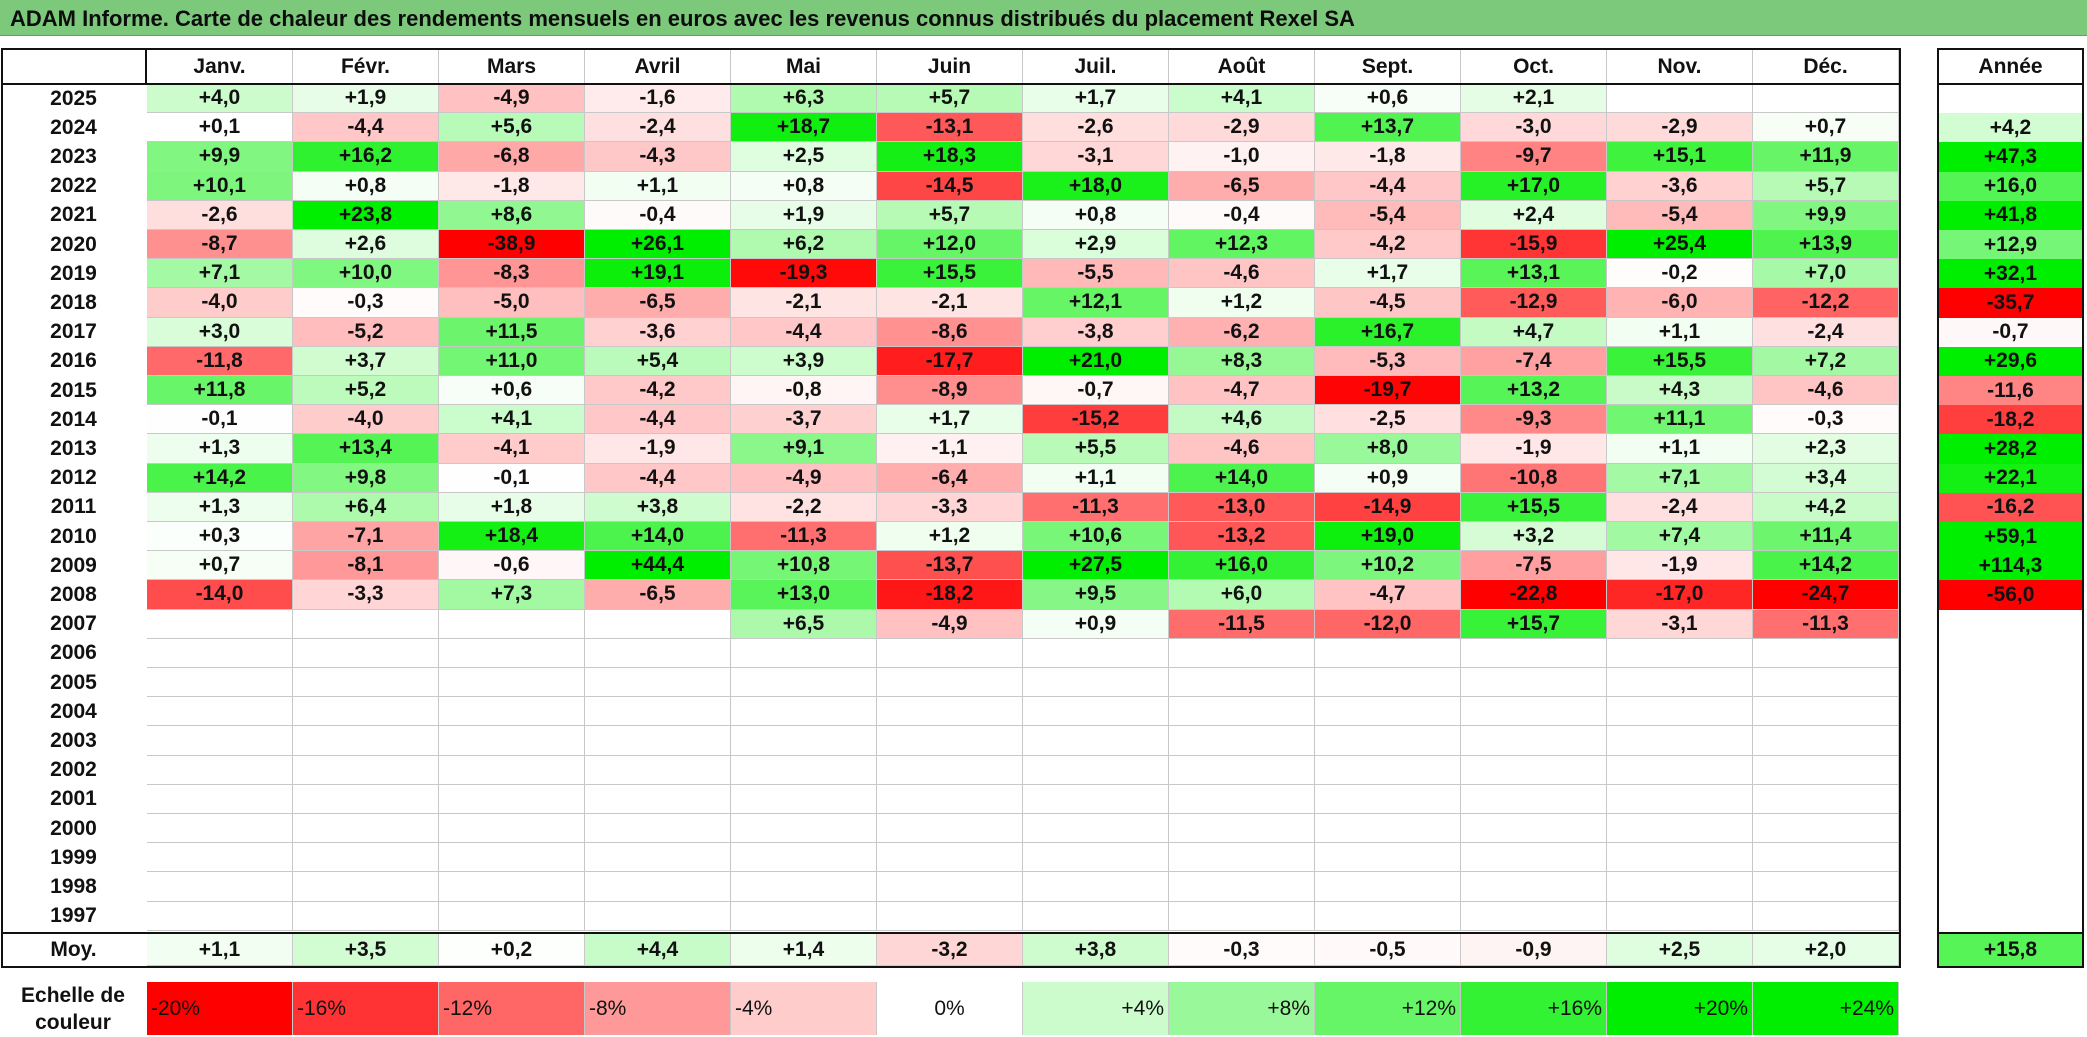 The width and height of the screenshot is (2087, 1037). What do you see at coordinates (1242, 128) in the screenshot?
I see `heatmap-cell: -2,9` at bounding box center [1242, 128].